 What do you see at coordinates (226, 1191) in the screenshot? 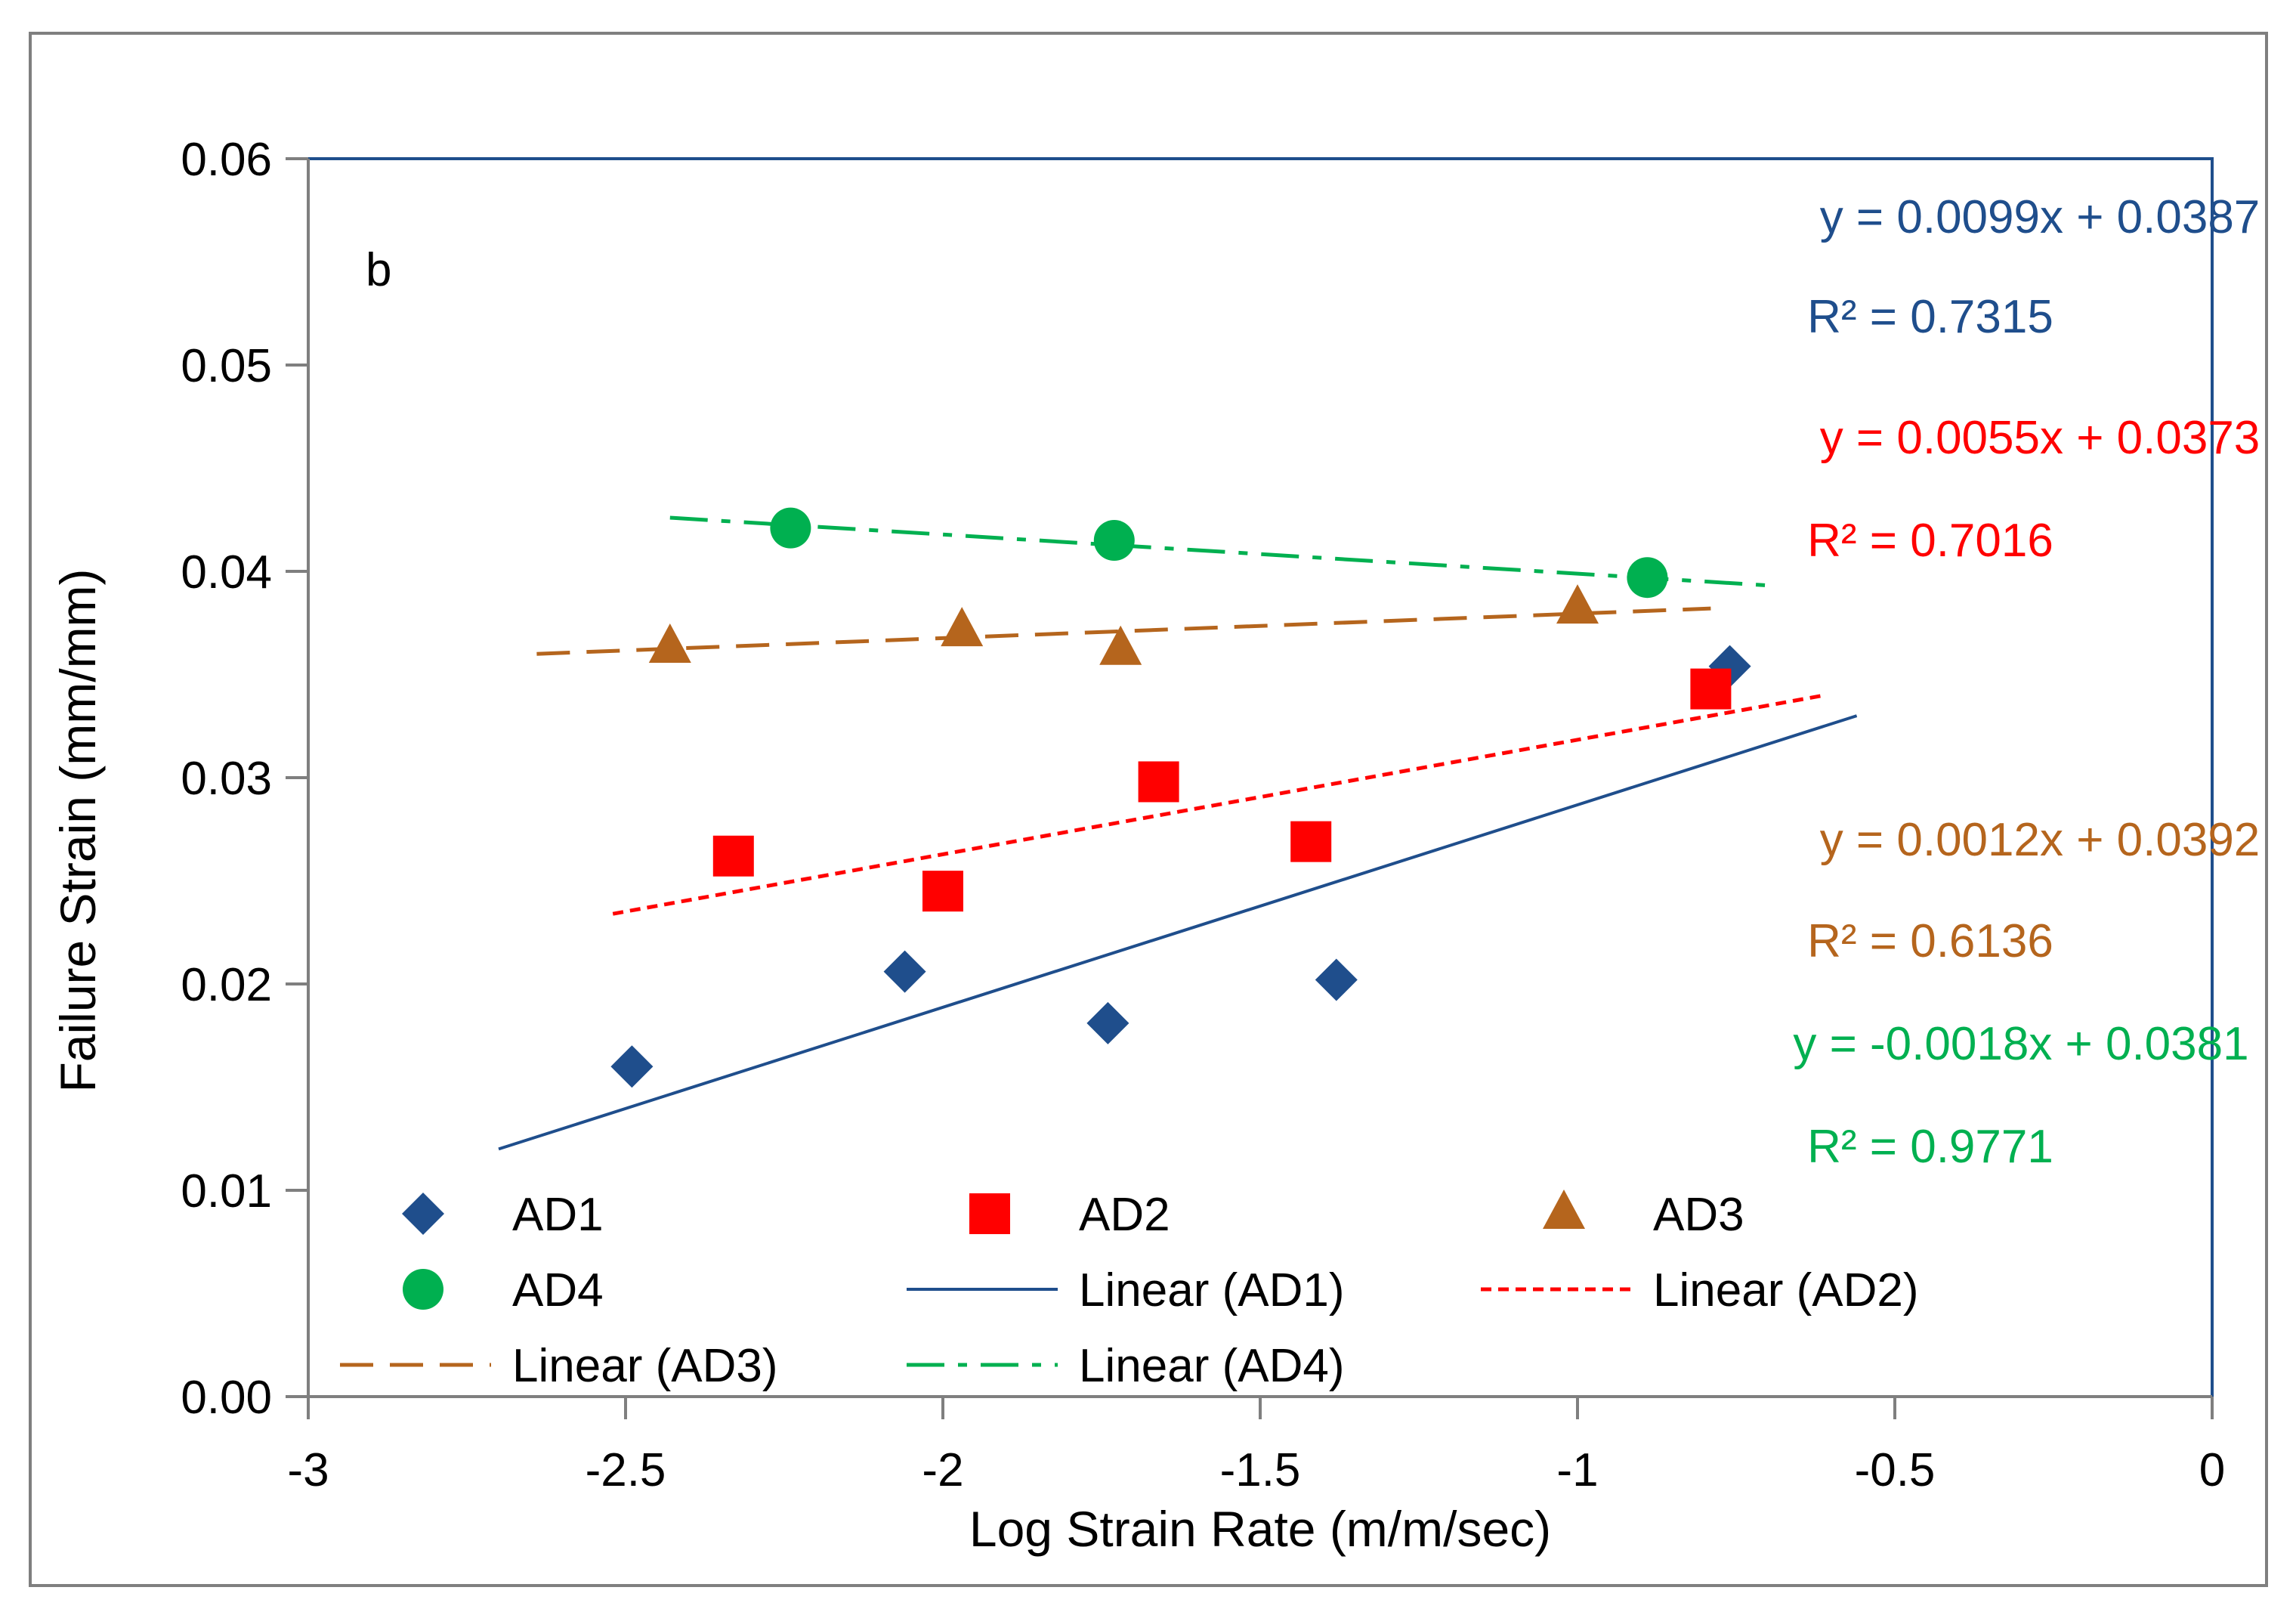
I see `y-tick-label: 0.01` at bounding box center [226, 1191].